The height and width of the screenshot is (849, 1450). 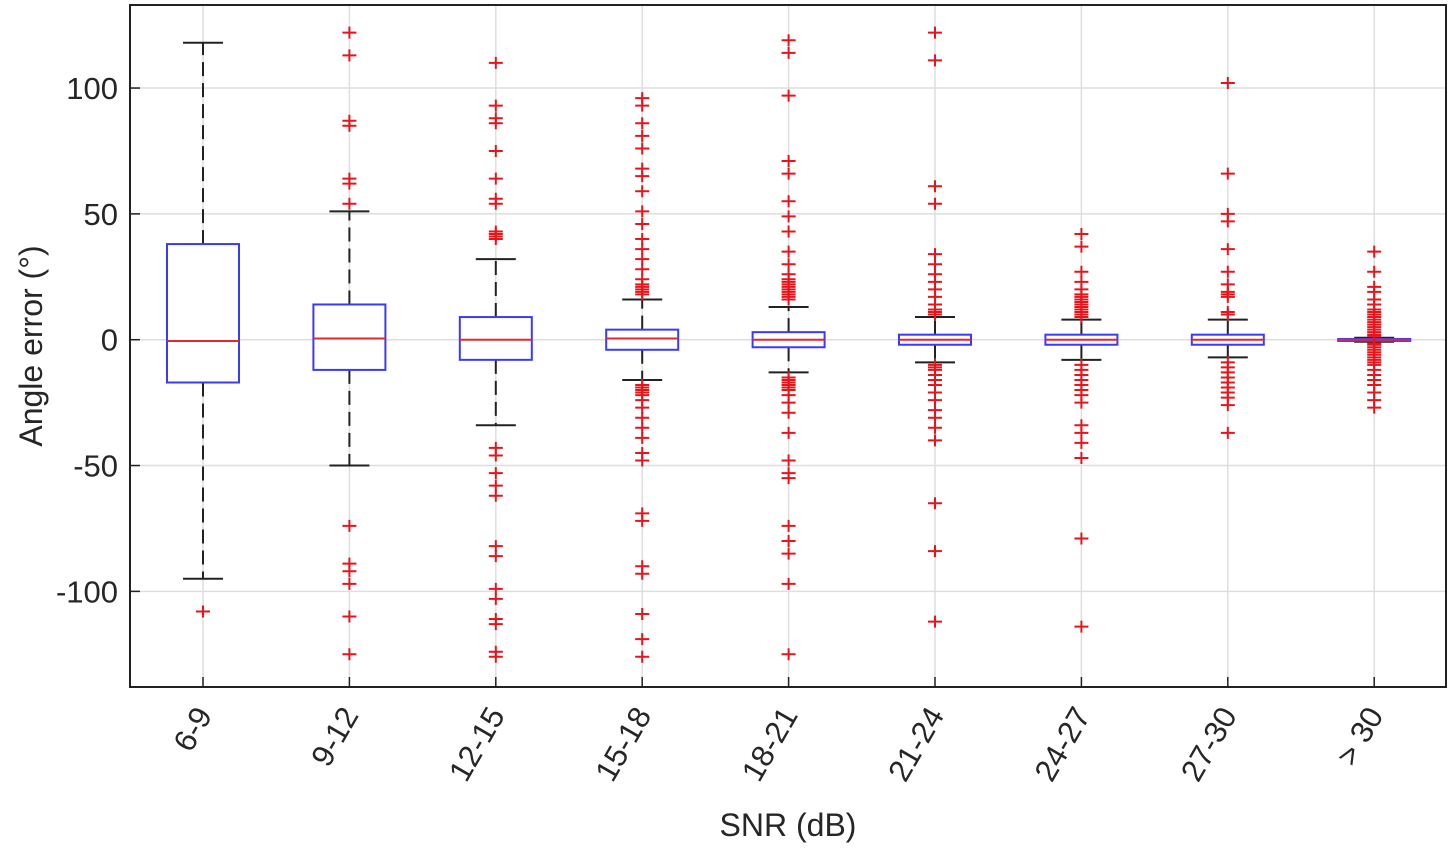 I want to click on y-tick-label: -100, so click(x=87, y=591).